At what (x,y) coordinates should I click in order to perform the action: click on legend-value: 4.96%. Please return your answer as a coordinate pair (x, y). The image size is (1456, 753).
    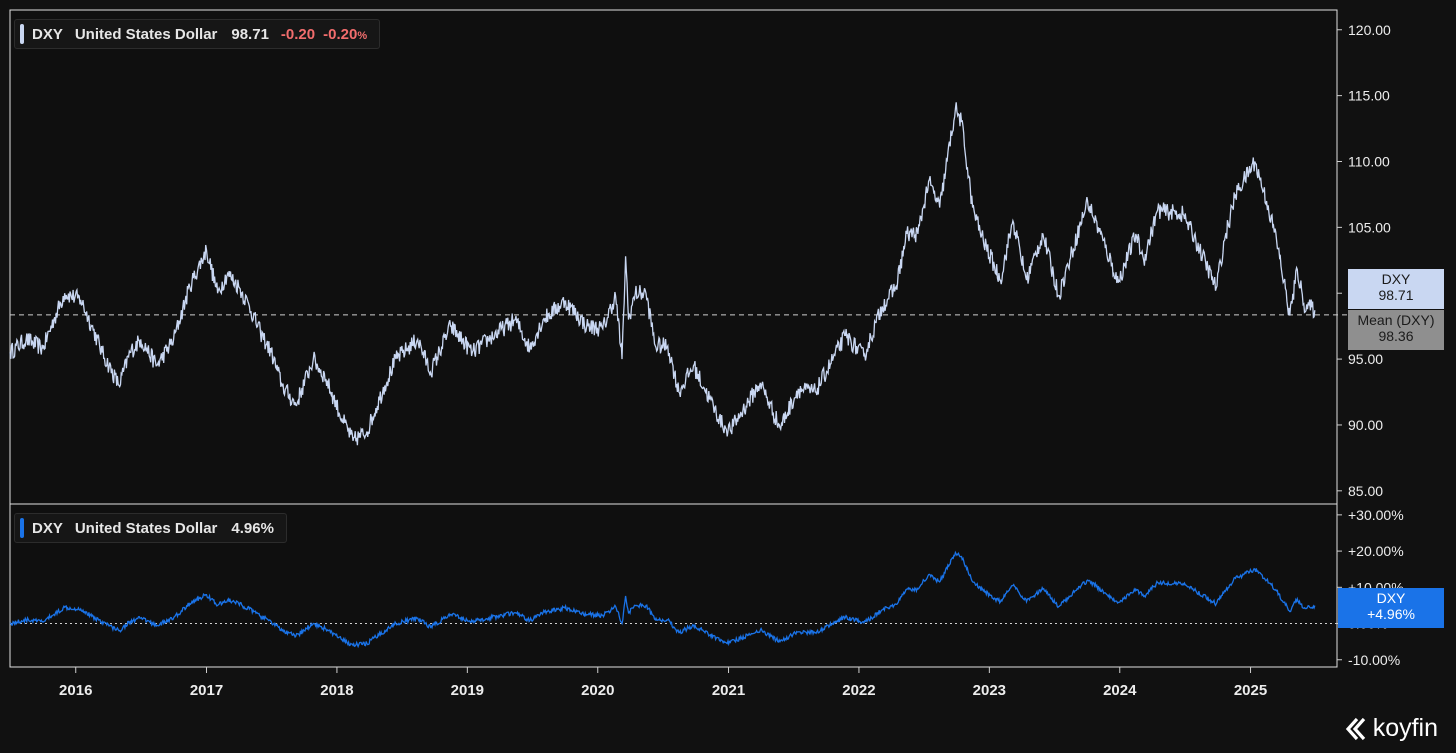
    Looking at the image, I should click on (252, 528).